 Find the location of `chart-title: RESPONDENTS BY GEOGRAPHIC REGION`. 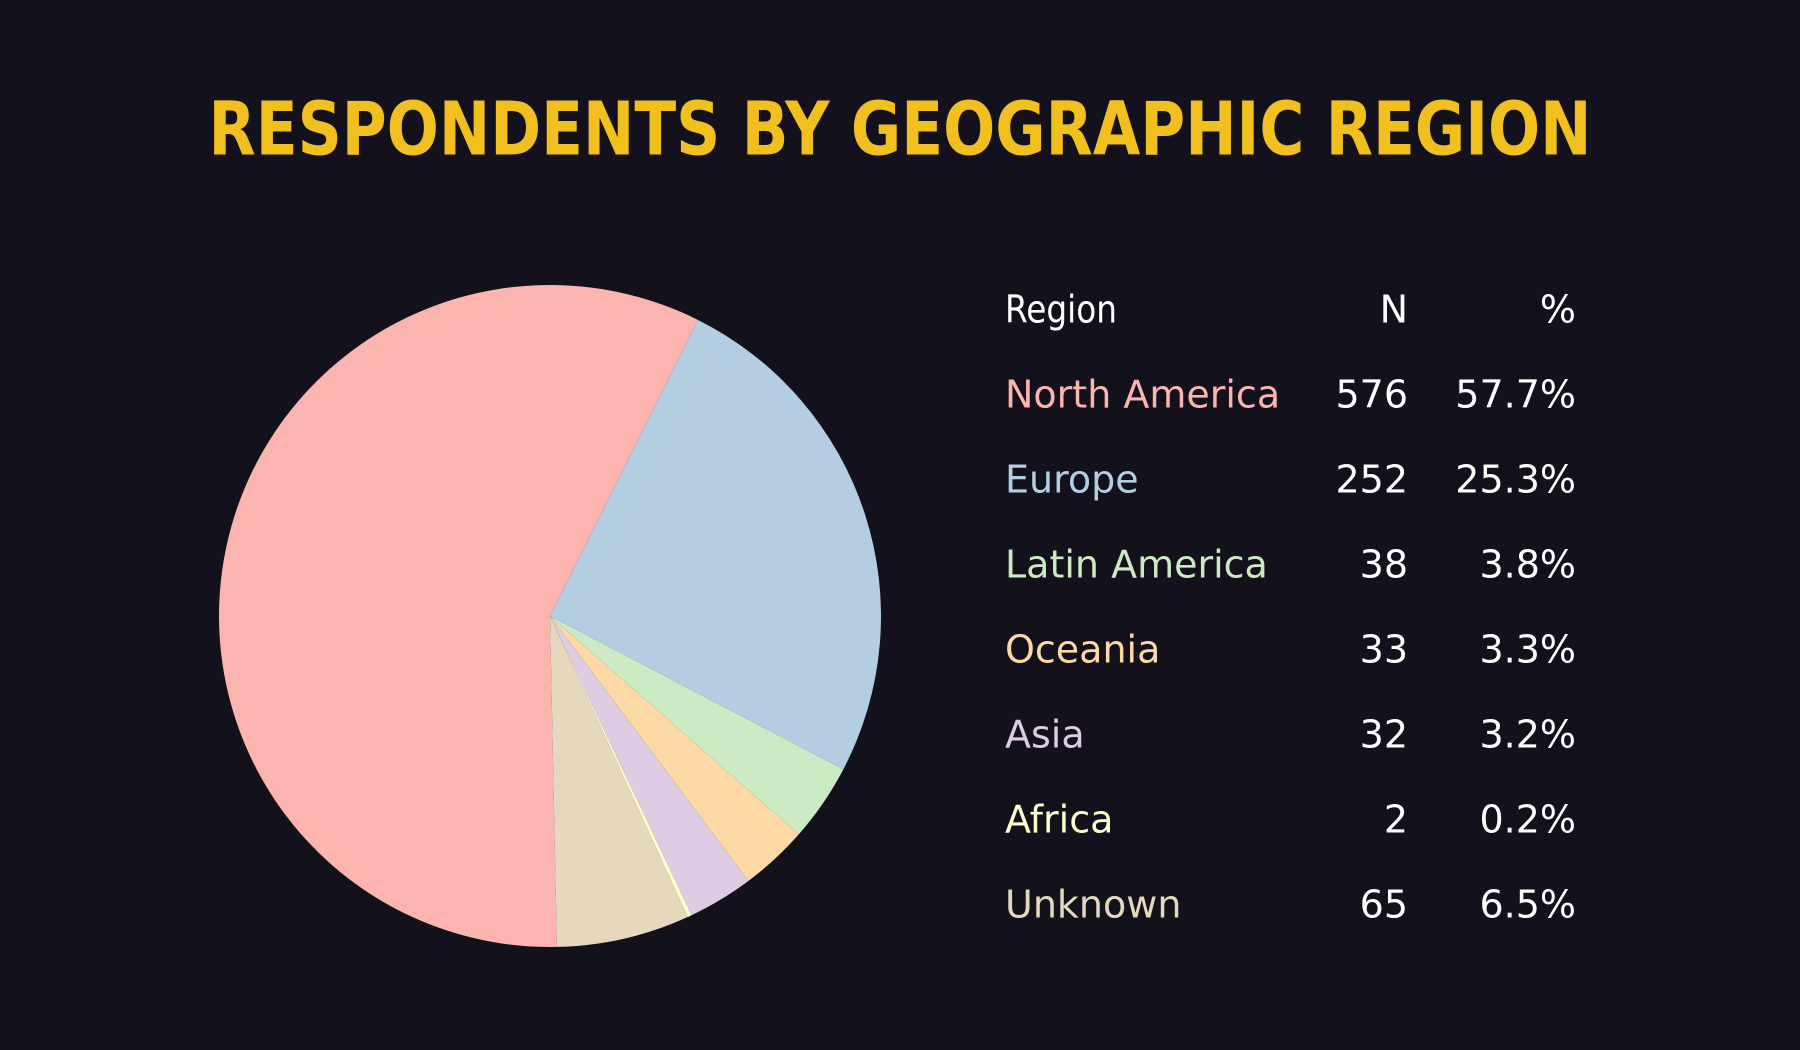

chart-title: RESPONDENTS BY GEOGRAPHIC REGION is located at coordinates (900, 130).